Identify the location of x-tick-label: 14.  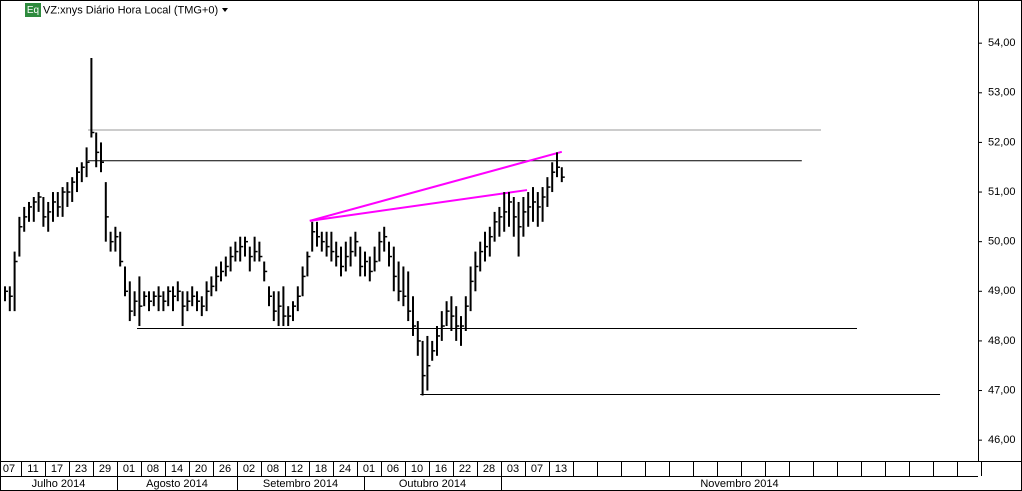
(177, 469).